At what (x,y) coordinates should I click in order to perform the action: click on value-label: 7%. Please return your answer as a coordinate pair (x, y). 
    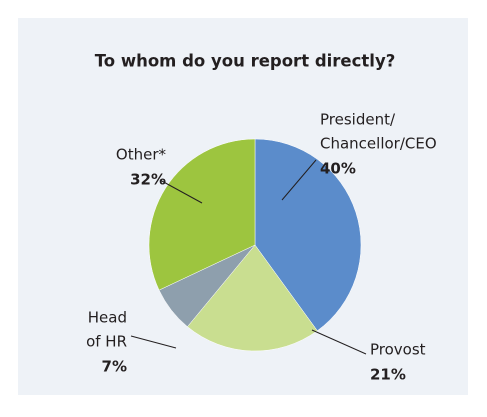
    Looking at the image, I should click on (114, 367).